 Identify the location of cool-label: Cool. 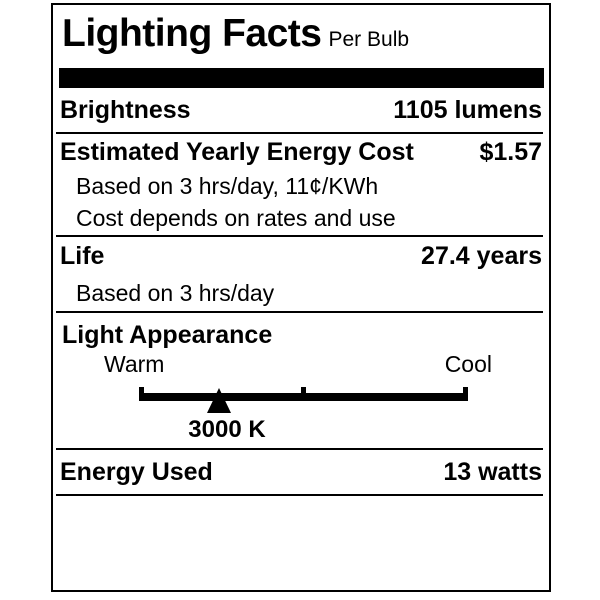
(468, 363).